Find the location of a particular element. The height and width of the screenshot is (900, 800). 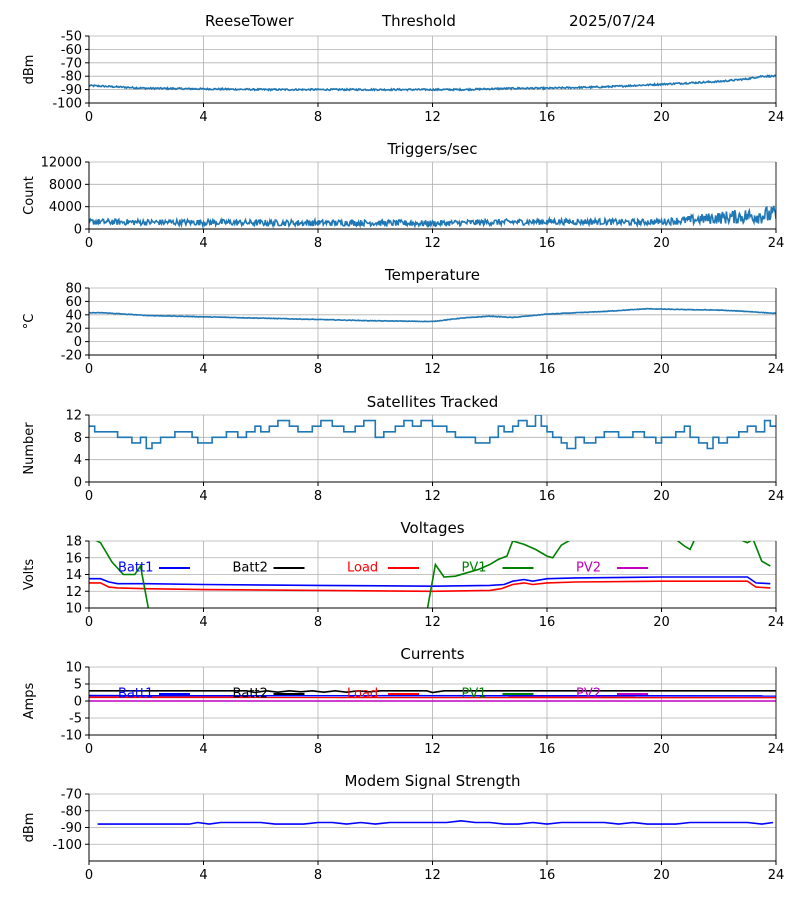

legend-label: Batt2 is located at coordinates (250, 568).